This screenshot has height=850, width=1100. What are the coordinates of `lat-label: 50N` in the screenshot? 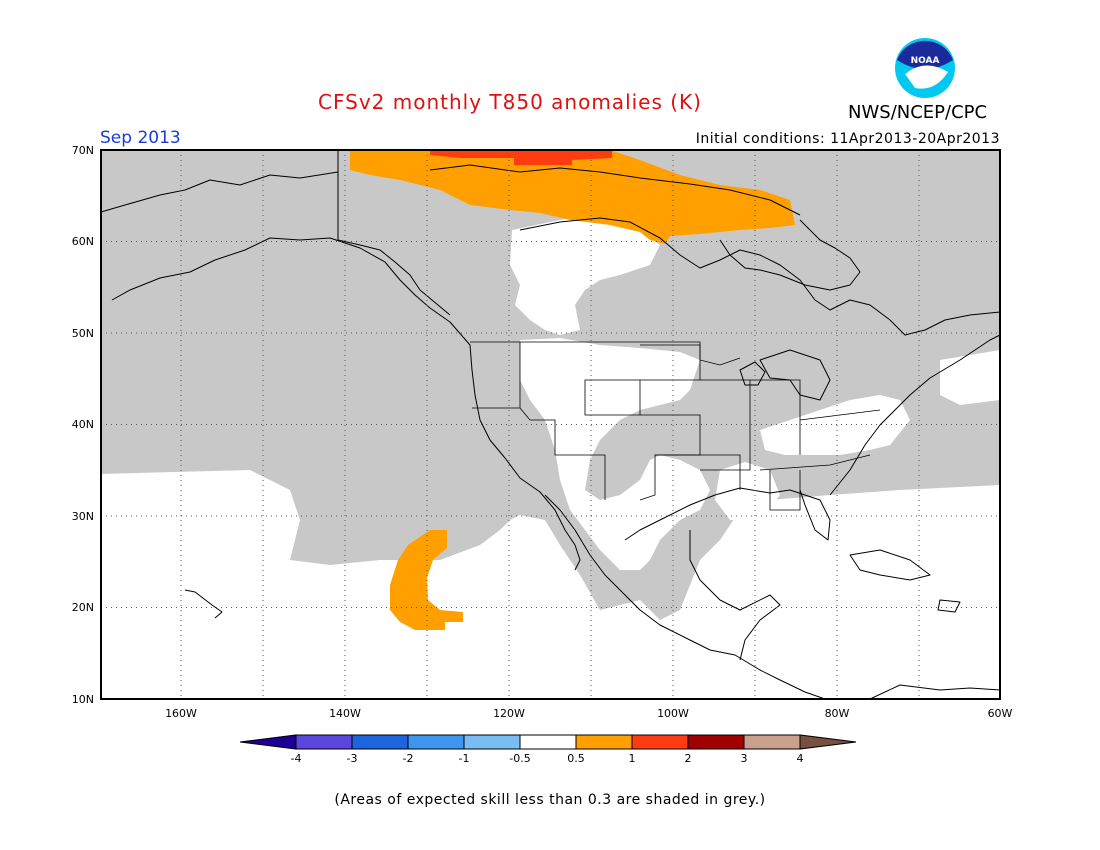 It's located at (83, 333).